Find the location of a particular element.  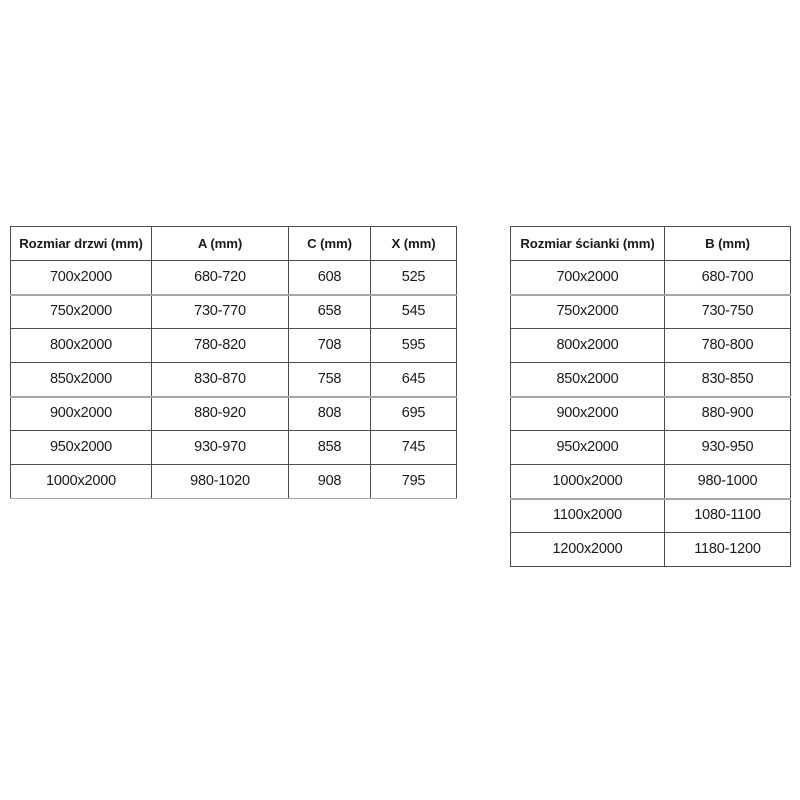

cell-door-size: 700x2000 is located at coordinates (81, 277).